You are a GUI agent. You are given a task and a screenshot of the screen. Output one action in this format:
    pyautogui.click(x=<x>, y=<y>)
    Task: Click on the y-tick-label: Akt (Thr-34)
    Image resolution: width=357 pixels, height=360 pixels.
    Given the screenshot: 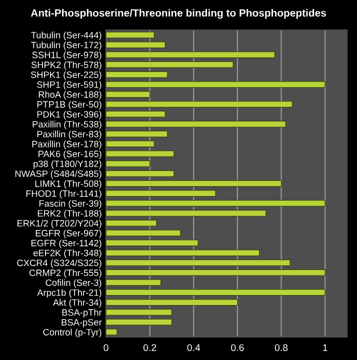 What is the action you would take?
    pyautogui.click(x=77, y=303)
    